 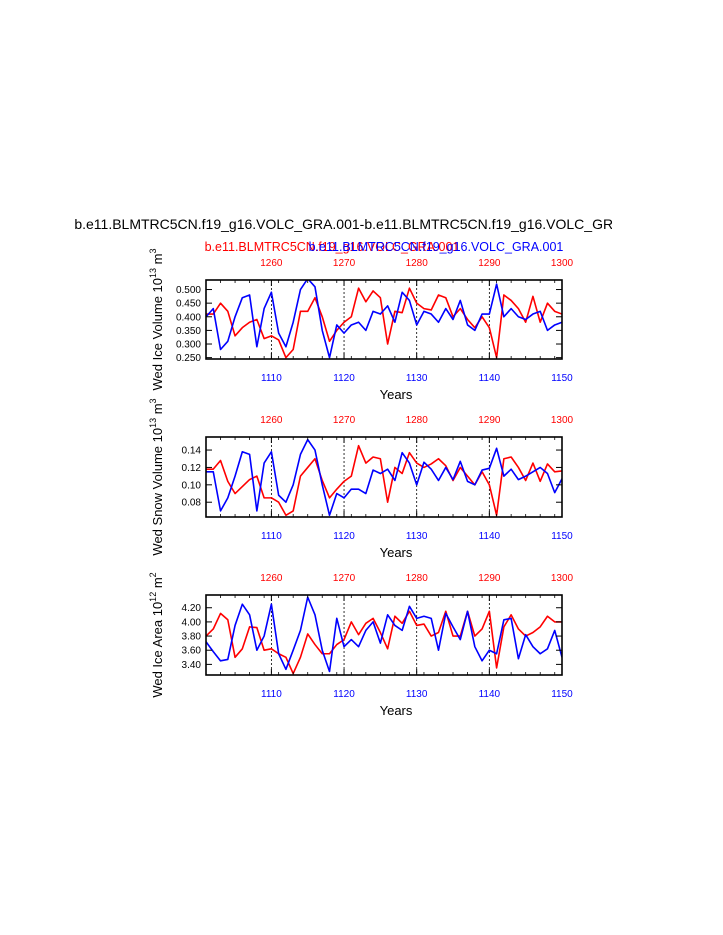 What do you see at coordinates (192, 468) in the screenshot?
I see `y-tick-label: 0.12` at bounding box center [192, 468].